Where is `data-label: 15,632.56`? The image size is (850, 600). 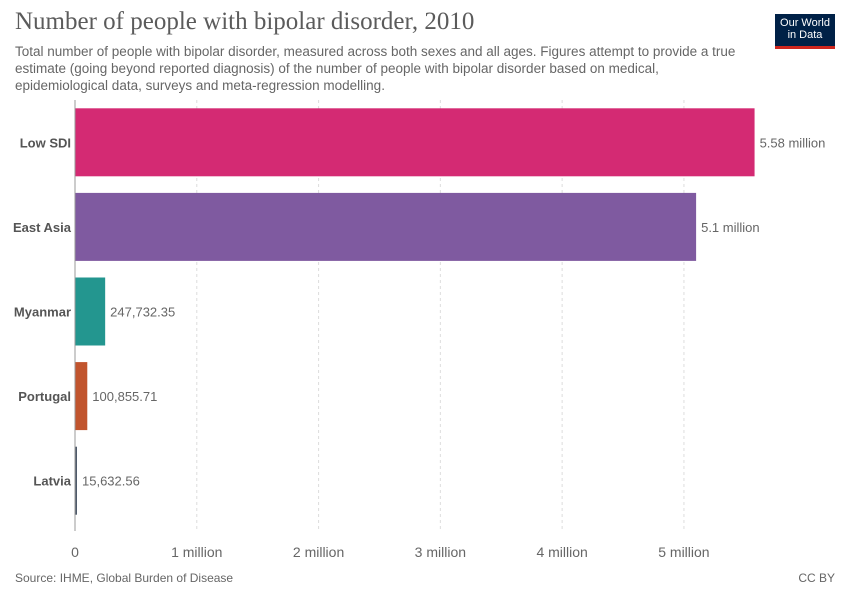 data-label: 15,632.56 is located at coordinates (111, 481).